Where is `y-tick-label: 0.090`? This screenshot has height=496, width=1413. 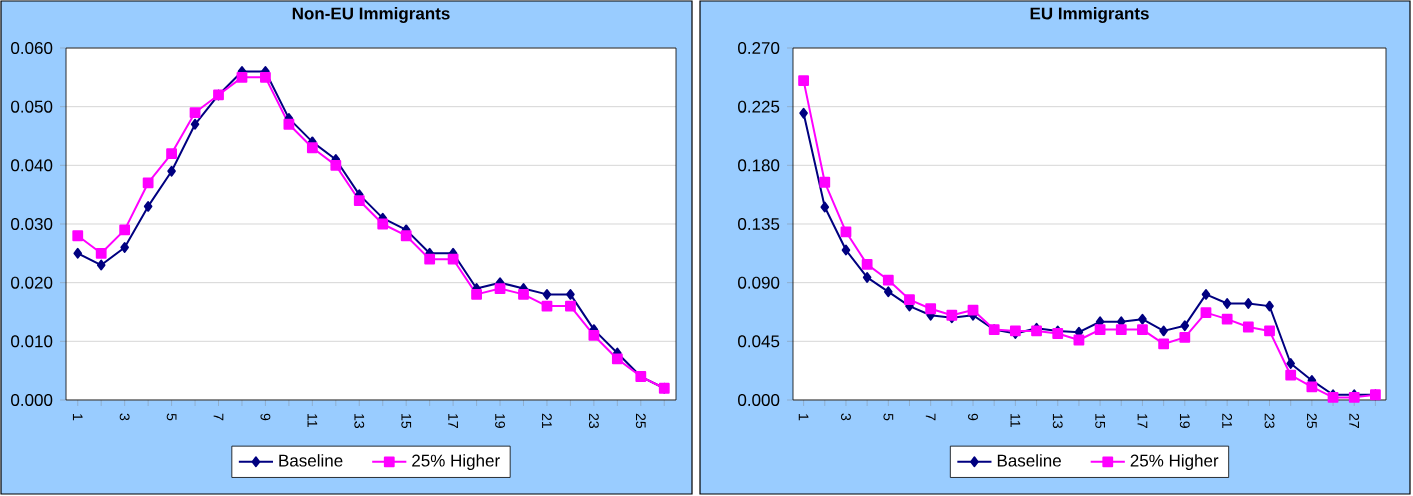
y-tick-label: 0.090 is located at coordinates (759, 282).